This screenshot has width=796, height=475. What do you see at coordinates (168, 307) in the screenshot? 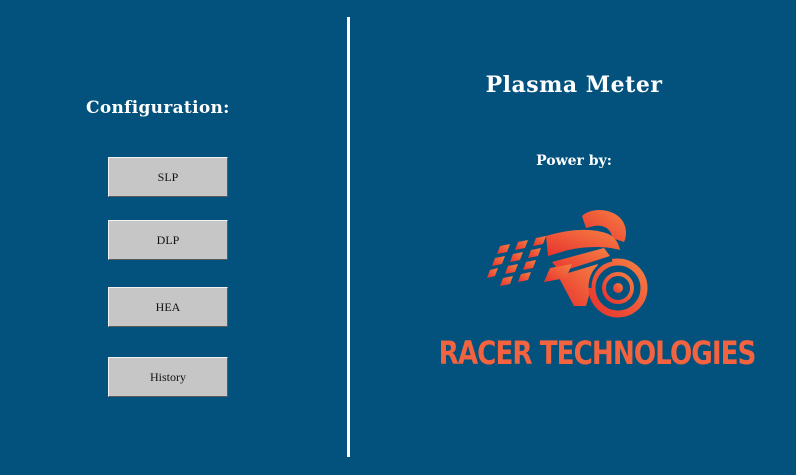
I see `hea-button: HEA` at bounding box center [168, 307].